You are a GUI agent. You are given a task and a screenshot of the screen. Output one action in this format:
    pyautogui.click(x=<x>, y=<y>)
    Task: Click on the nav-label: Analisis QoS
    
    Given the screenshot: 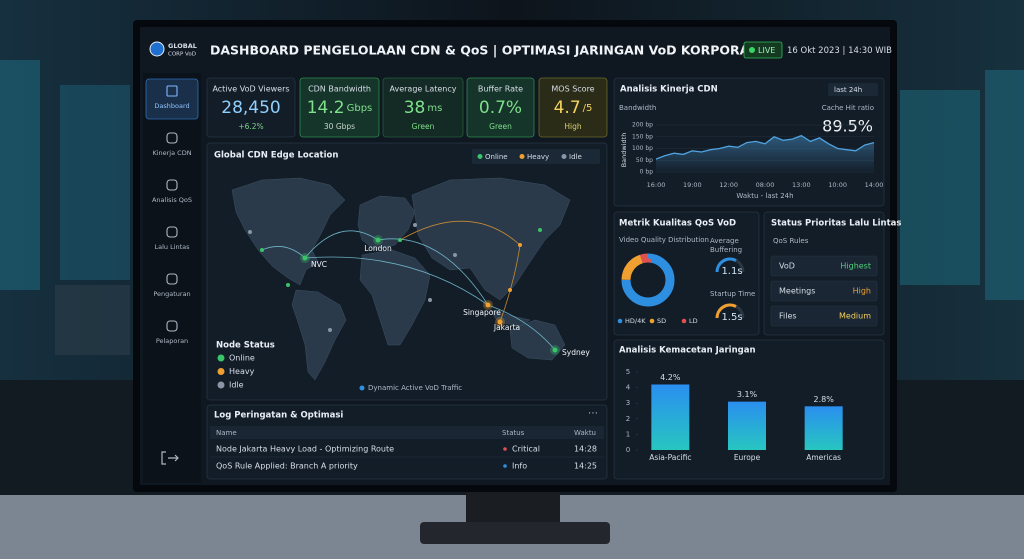 What is the action you would take?
    pyautogui.click(x=172, y=200)
    